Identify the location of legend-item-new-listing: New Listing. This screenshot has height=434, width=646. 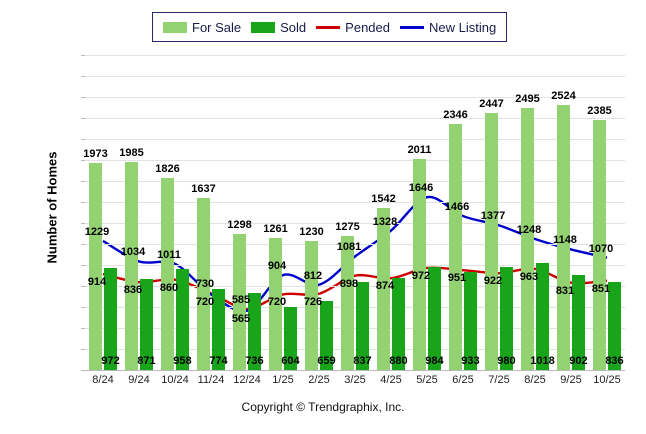
(448, 27).